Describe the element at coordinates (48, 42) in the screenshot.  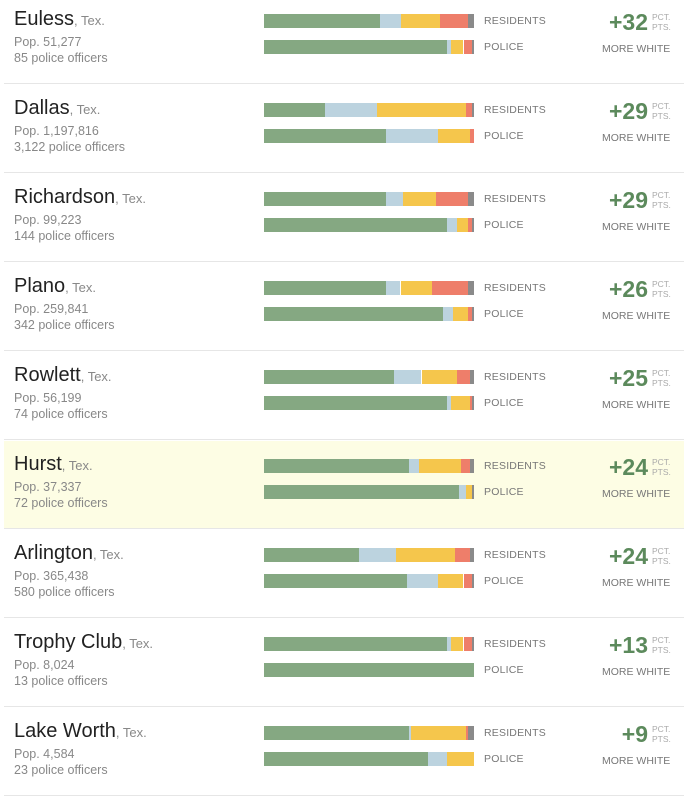
I see `city-population: Pop. 51,277` at that location.